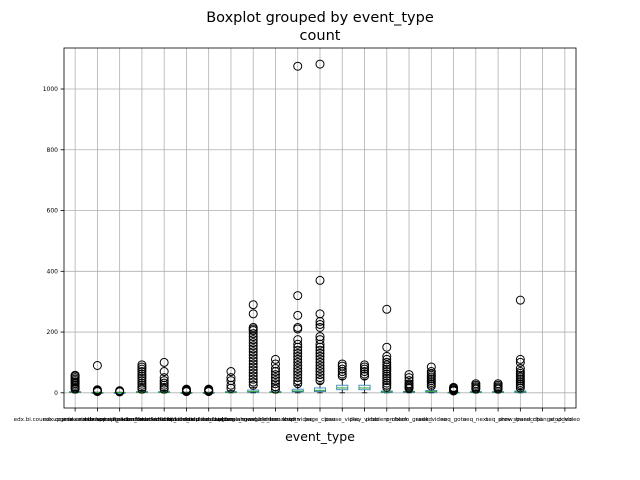 This screenshot has width=640, height=480. Describe the element at coordinates (454, 420) in the screenshot. I see `x-tick-label: seq_goto` at that location.